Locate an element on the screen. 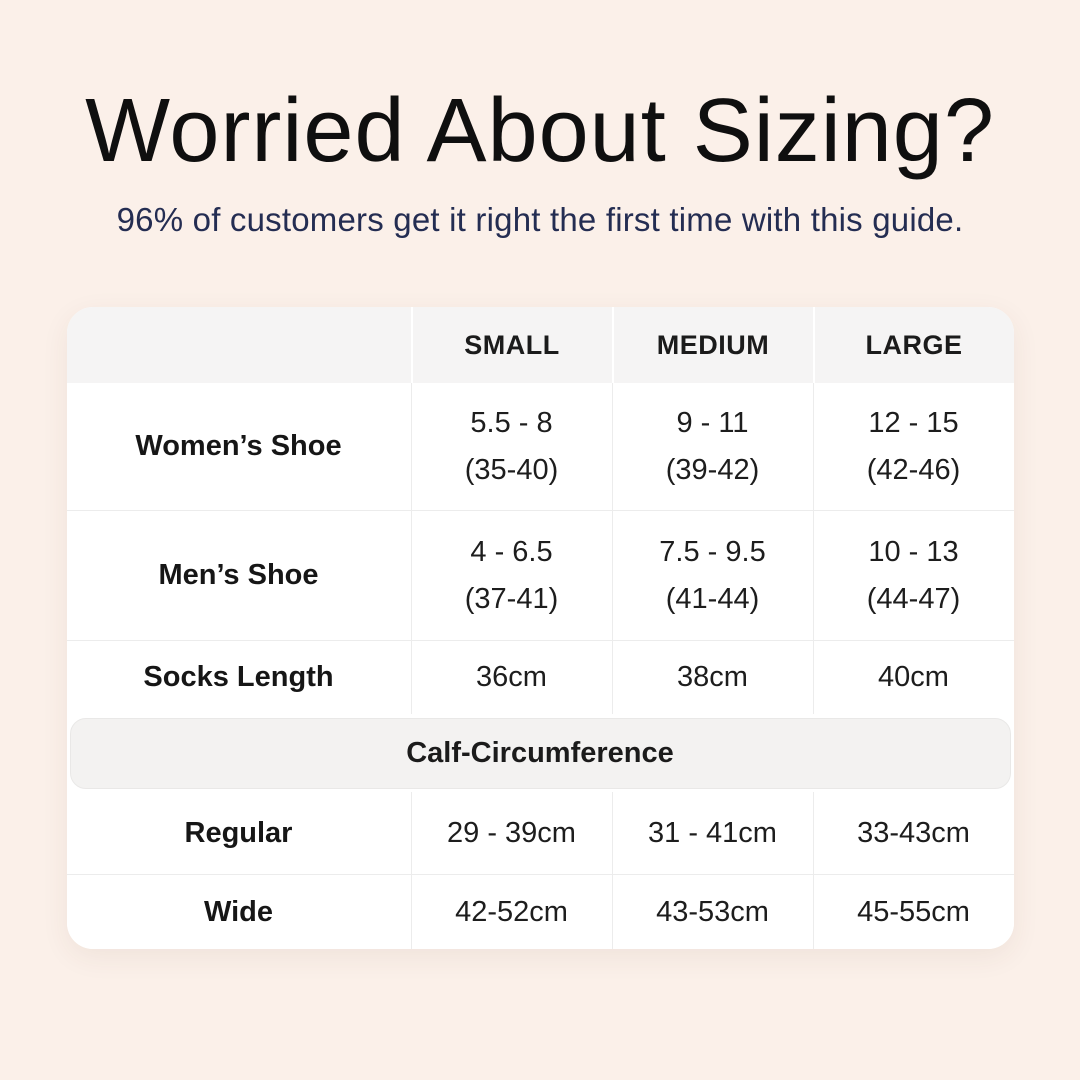  value-eu: (42-46) is located at coordinates (913, 469).